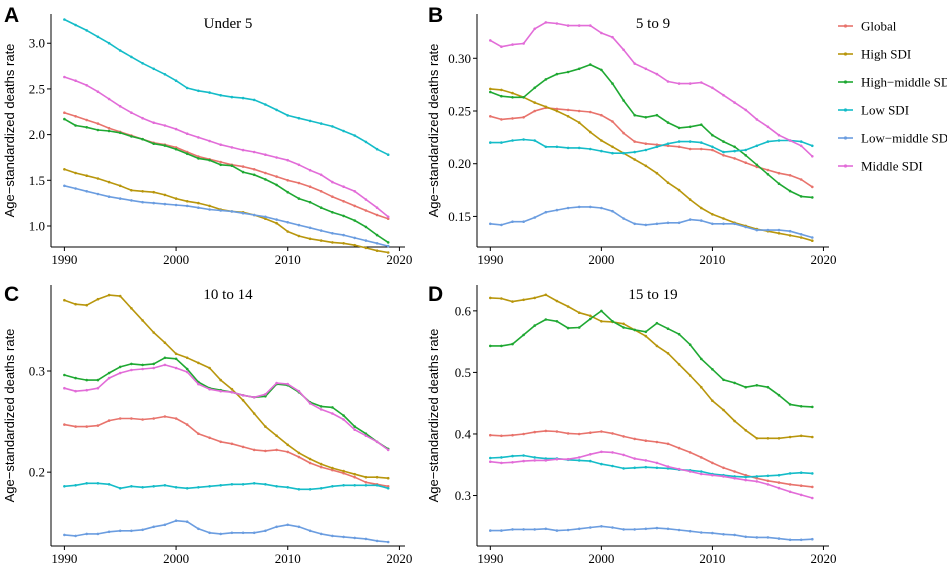 This screenshot has height=568, width=947. What do you see at coordinates (880, 166) in the screenshot?
I see `legend-item: Middle SDI` at bounding box center [880, 166].